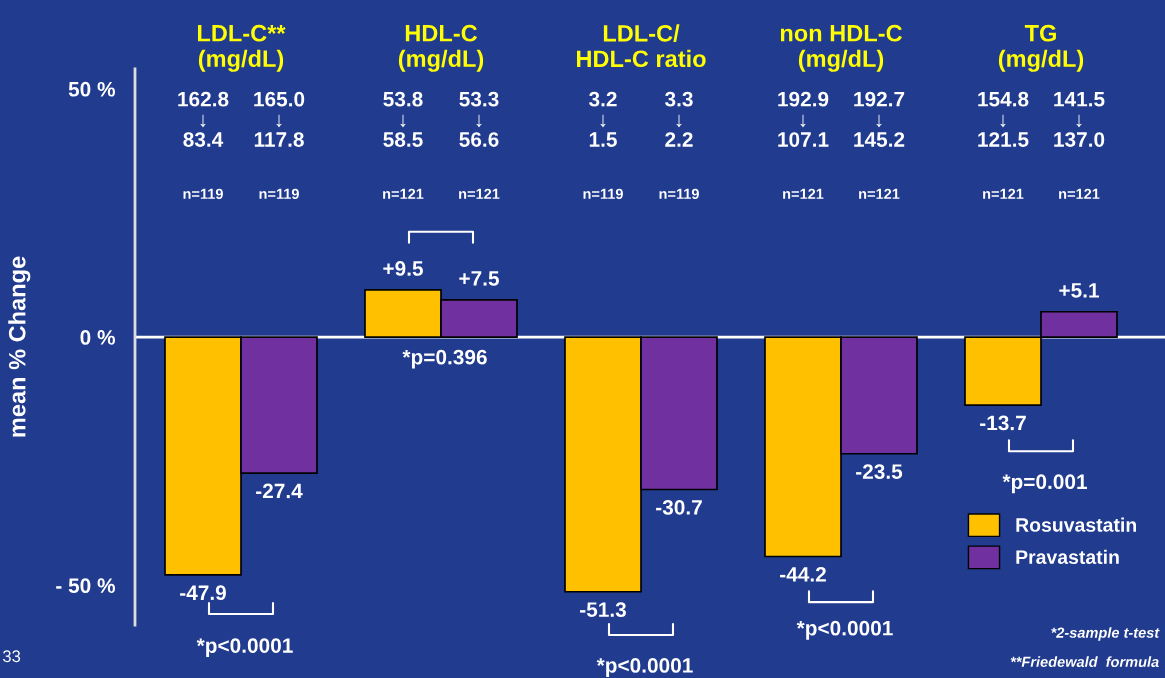  Describe the element at coordinates (479, 278) in the screenshot. I see `data-label: +7.5` at that location.